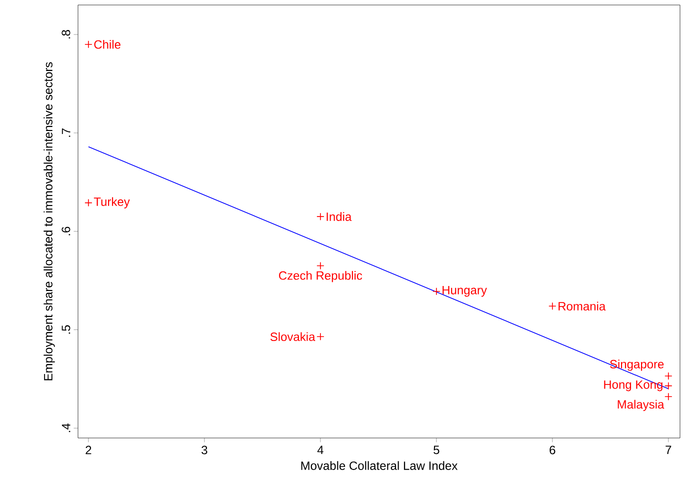 The height and width of the screenshot is (502, 684). Describe the element at coordinates (437, 450) in the screenshot. I see `x-tick-label: 5` at that location.